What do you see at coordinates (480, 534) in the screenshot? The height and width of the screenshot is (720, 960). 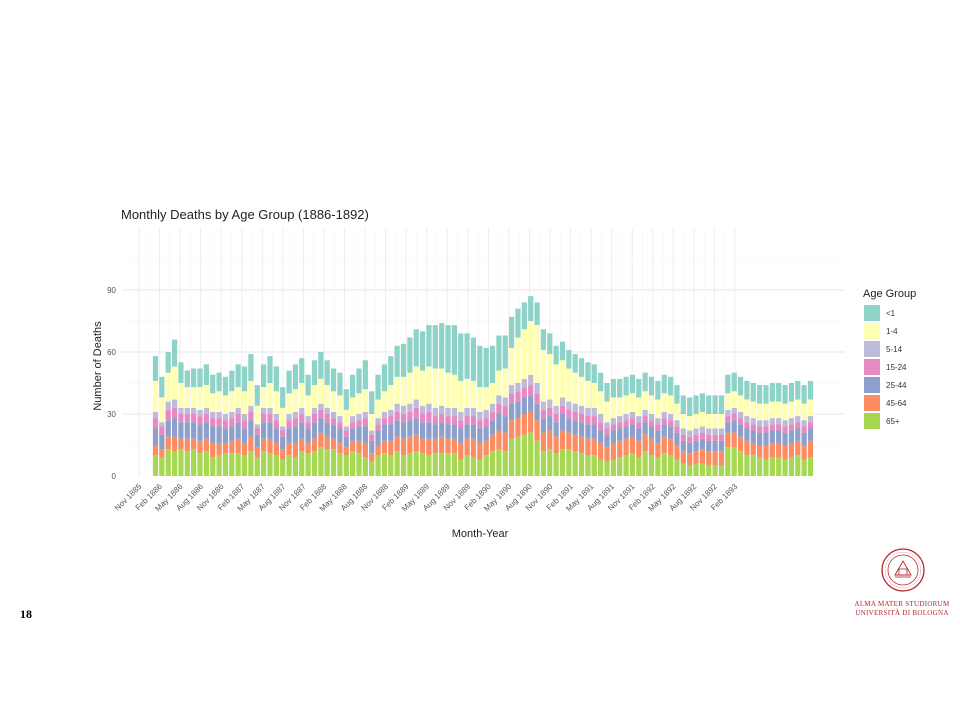 I see `x-axis-label: Month-Year` at bounding box center [480, 534].